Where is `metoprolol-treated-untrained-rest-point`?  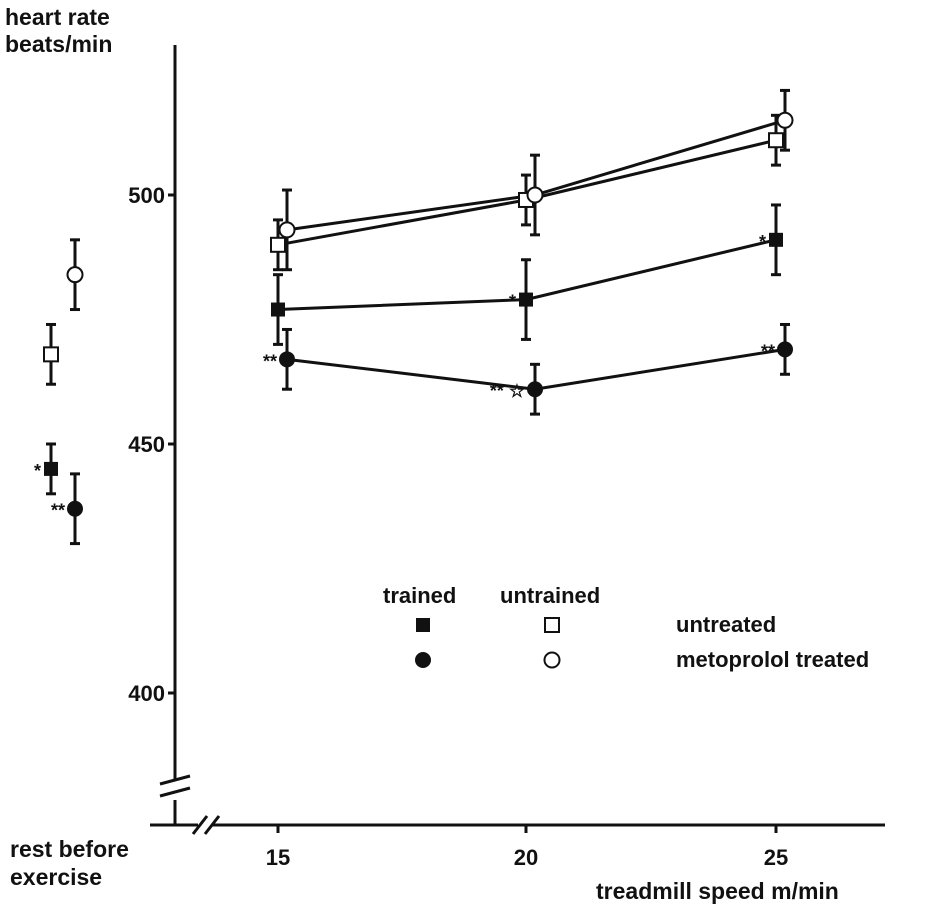
metoprolol-treated-untrained-rest-point is located at coordinates (75, 275).